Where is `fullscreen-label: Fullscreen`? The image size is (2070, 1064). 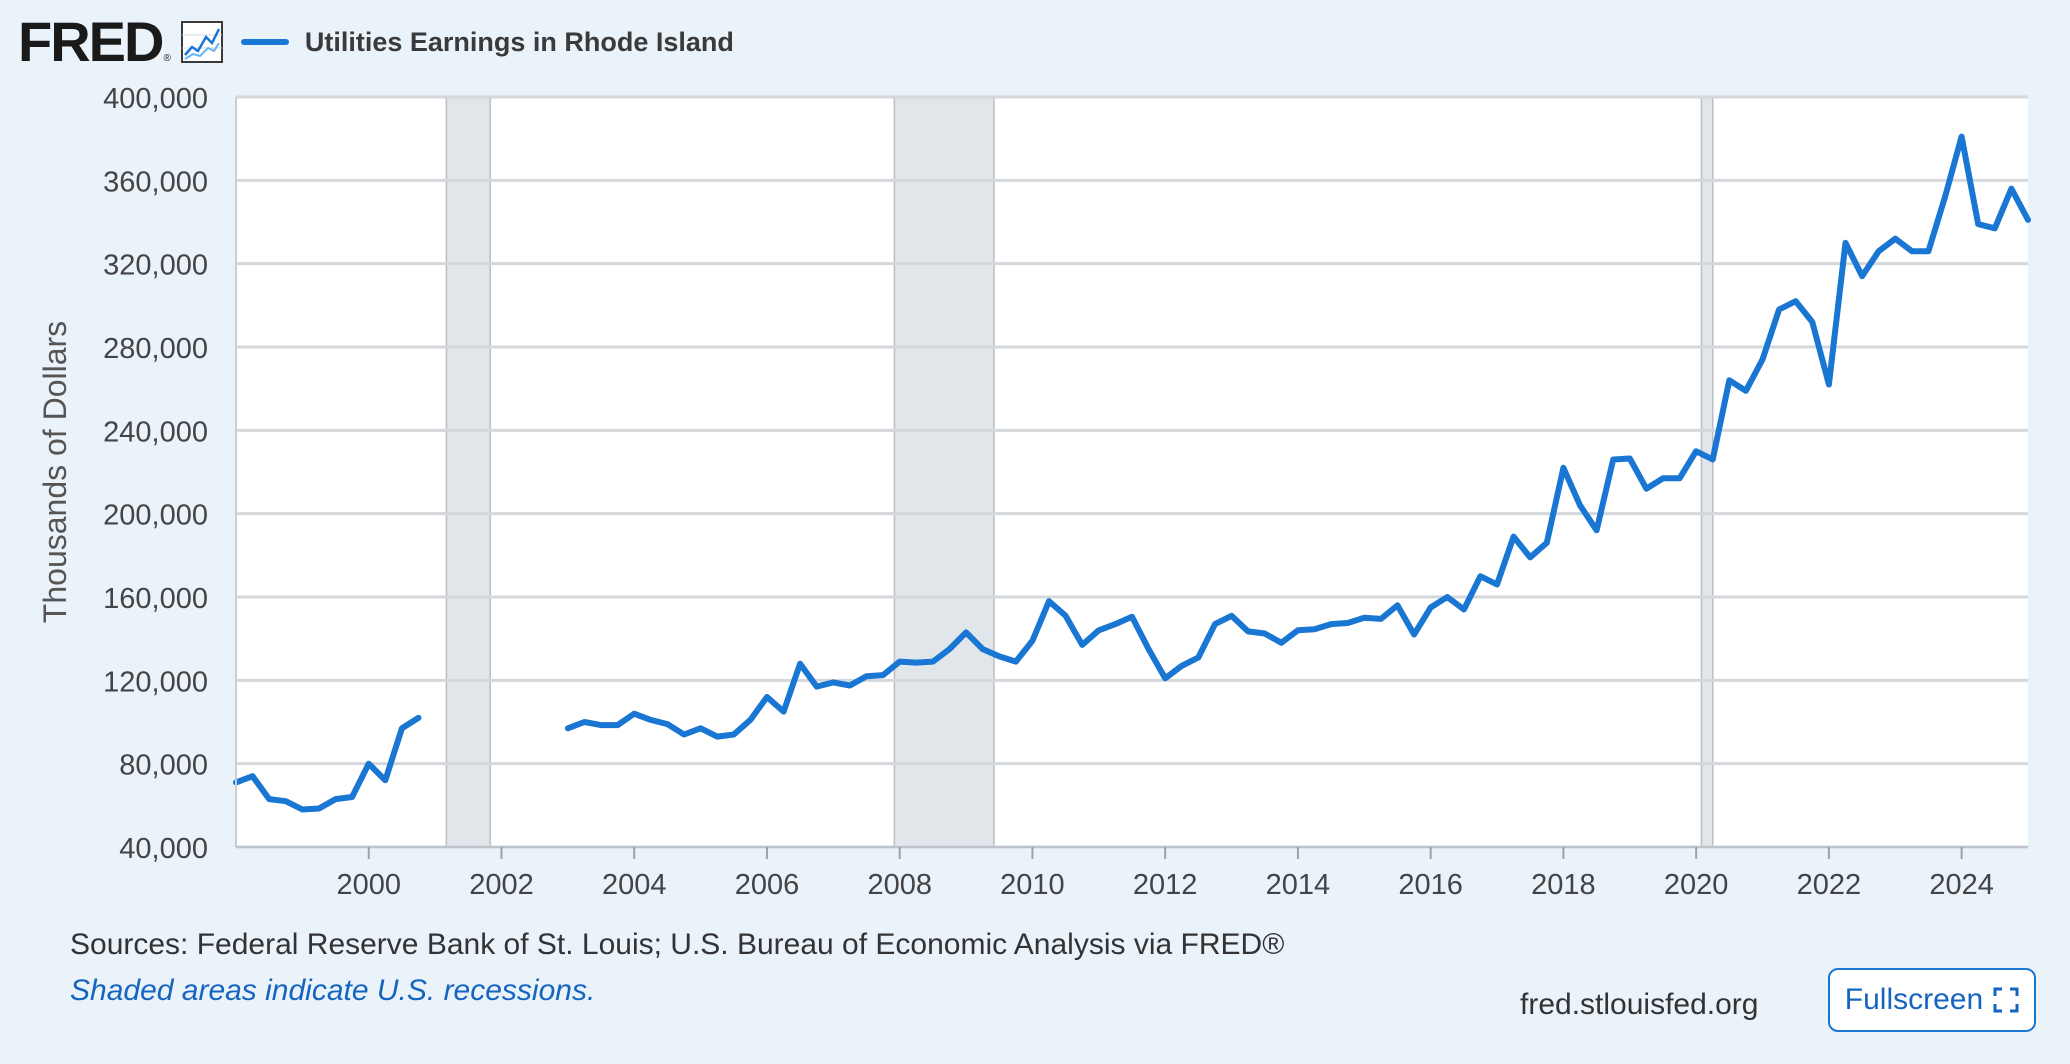
fullscreen-label: Fullscreen is located at coordinates (1914, 999).